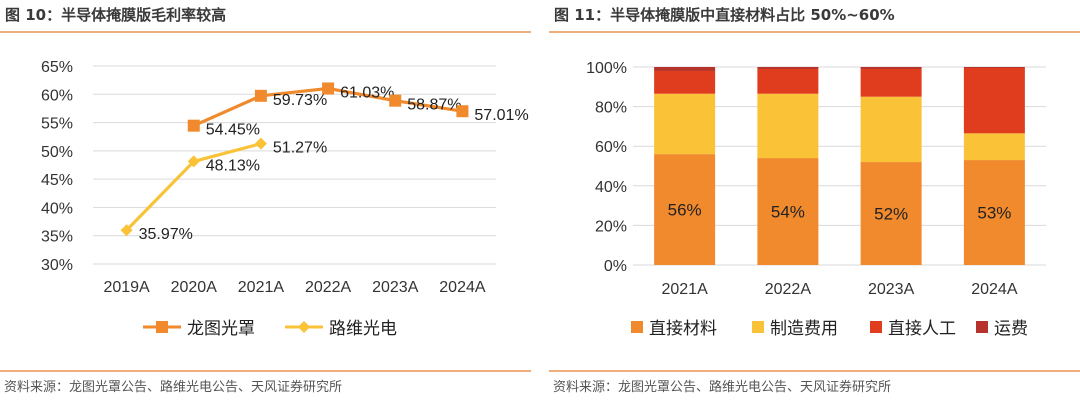 Image resolution: width=1080 pixels, height=402 pixels. What do you see at coordinates (57, 152) in the screenshot?
I see `y-tick-label: 50%` at bounding box center [57, 152].